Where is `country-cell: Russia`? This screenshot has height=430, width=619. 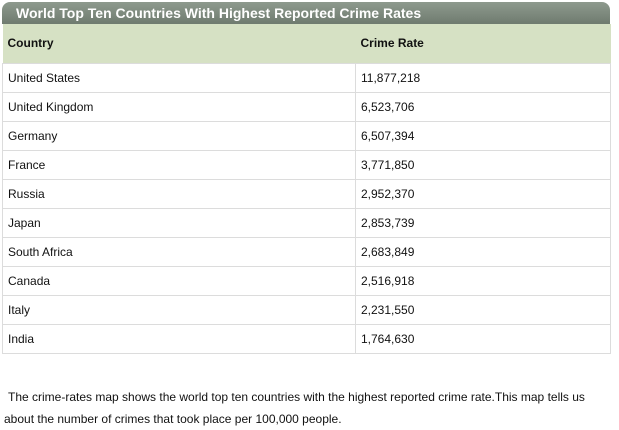
country-cell: Russia is located at coordinates (179, 193).